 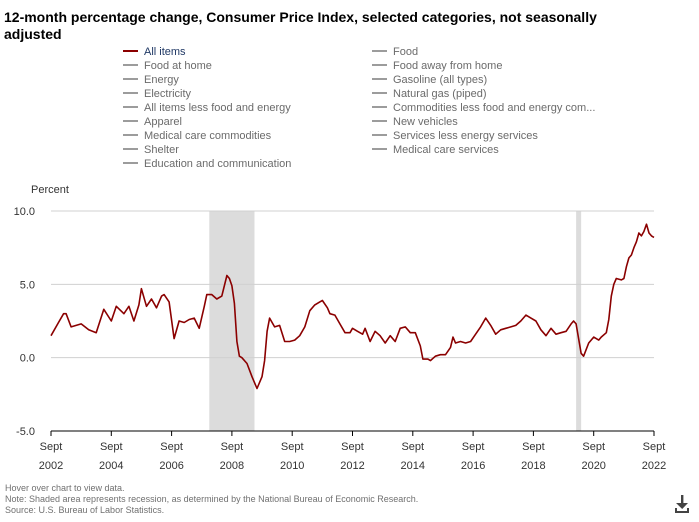 I want to click on legend-item: Apparel, so click(x=152, y=122).